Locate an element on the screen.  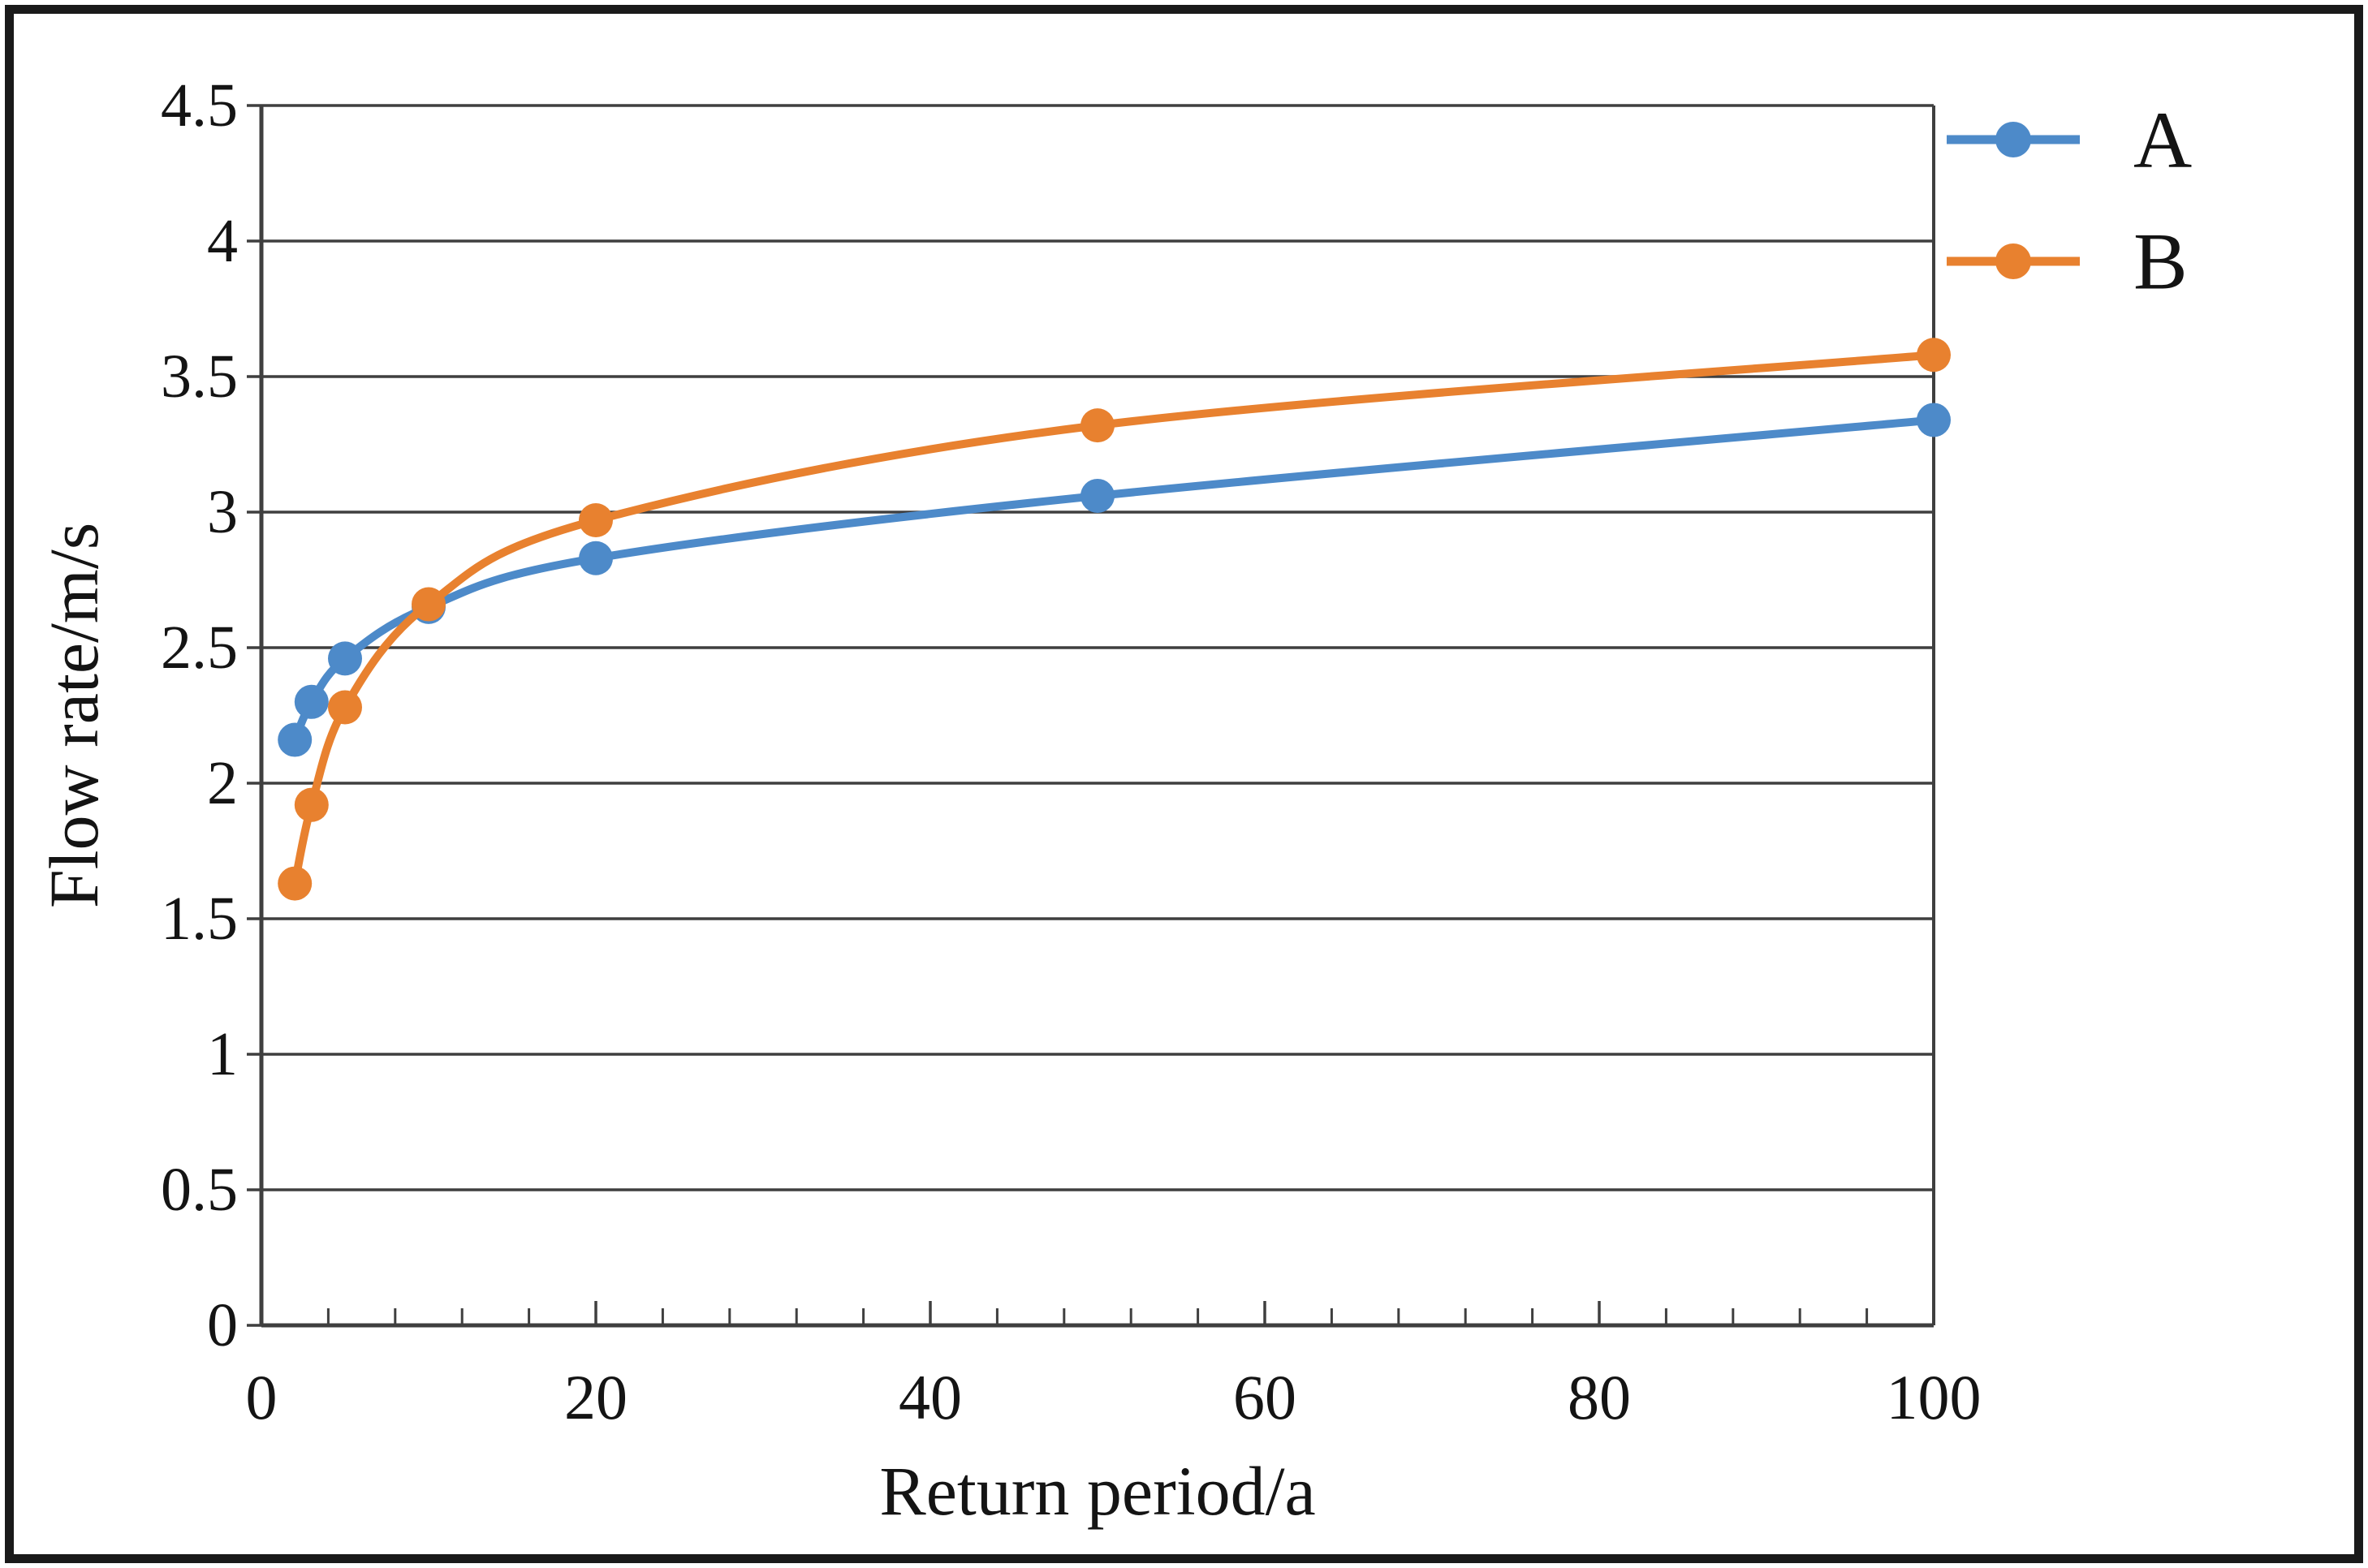
x-tick-label: 0 is located at coordinates (262, 1397).